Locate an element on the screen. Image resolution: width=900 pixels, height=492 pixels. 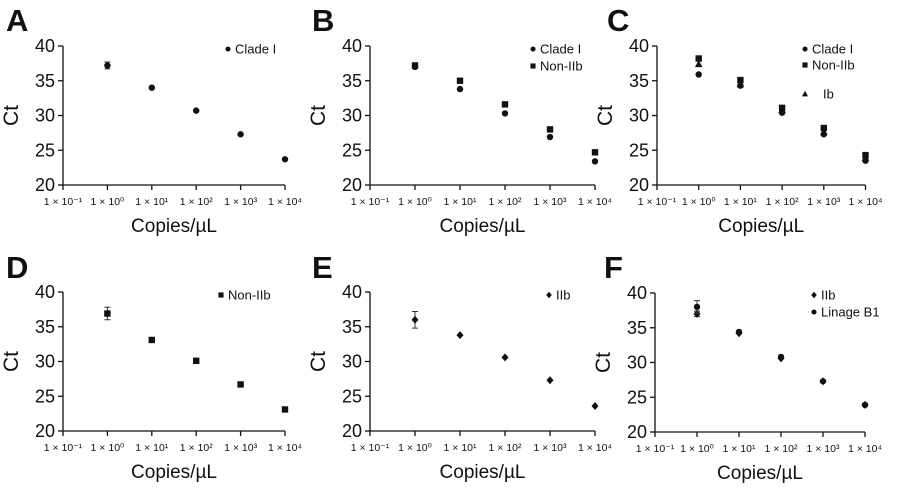
legend-label: Linage B1 is located at coordinates (850, 312).